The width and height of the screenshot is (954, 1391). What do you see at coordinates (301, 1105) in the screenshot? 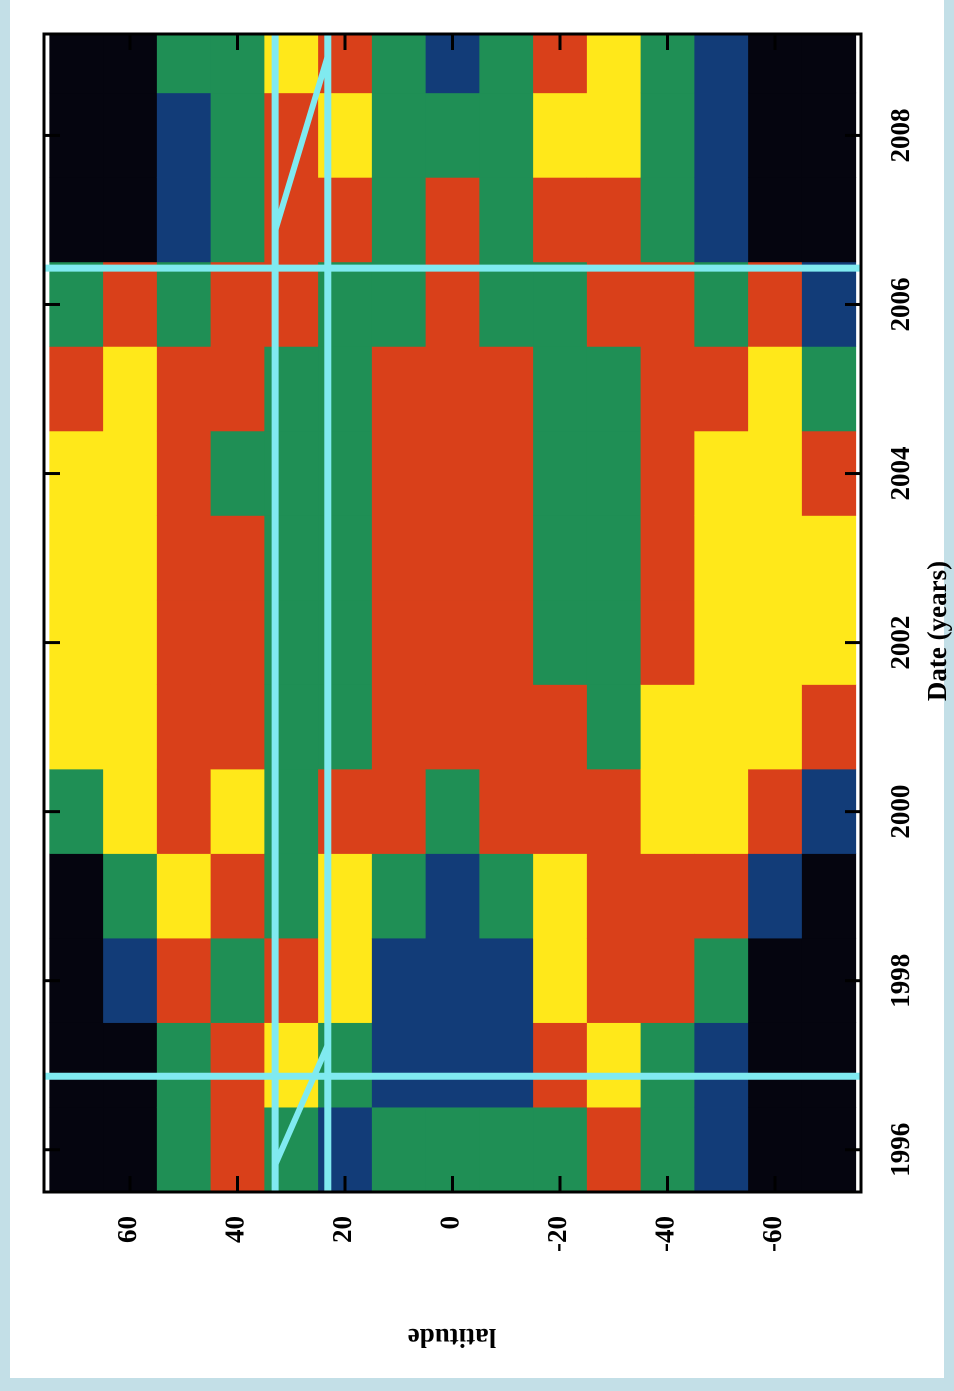
I see `reference-segment` at bounding box center [301, 1105].